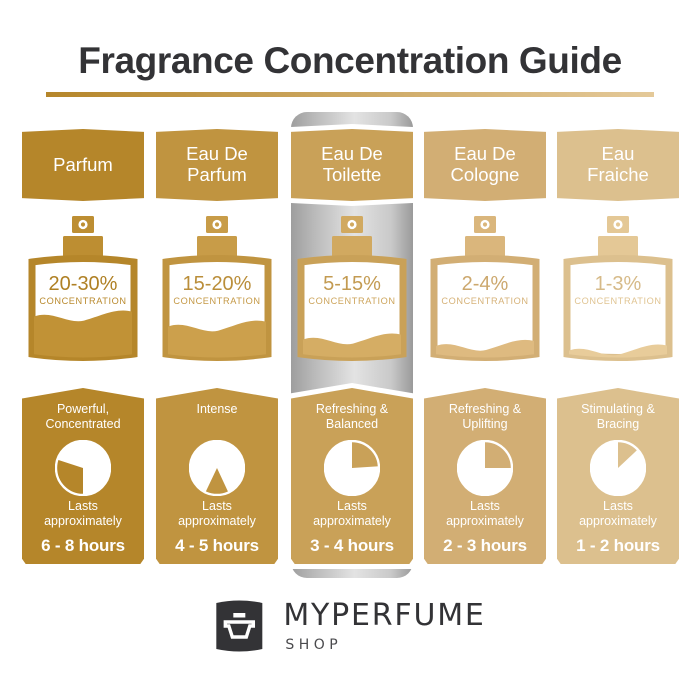  I want to click on banner-label: Eau De Parfum, so click(217, 164).